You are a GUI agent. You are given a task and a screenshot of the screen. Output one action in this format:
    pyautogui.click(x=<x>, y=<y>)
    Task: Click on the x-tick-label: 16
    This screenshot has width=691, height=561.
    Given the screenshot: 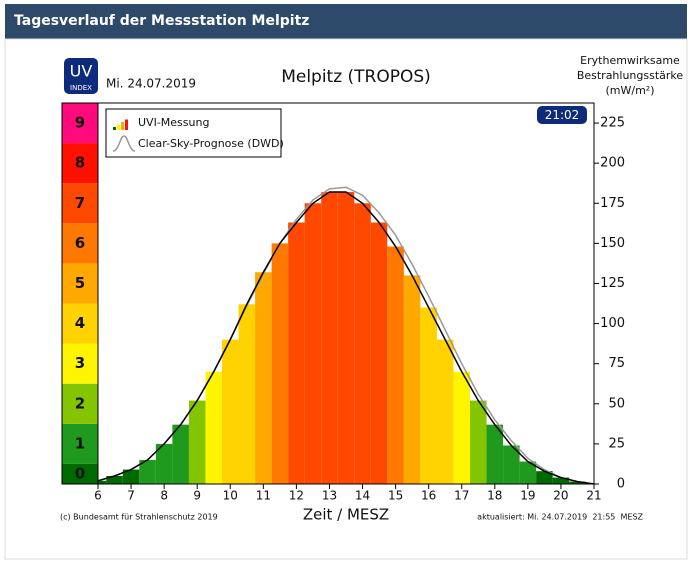 What is the action you would take?
    pyautogui.click(x=428, y=496)
    